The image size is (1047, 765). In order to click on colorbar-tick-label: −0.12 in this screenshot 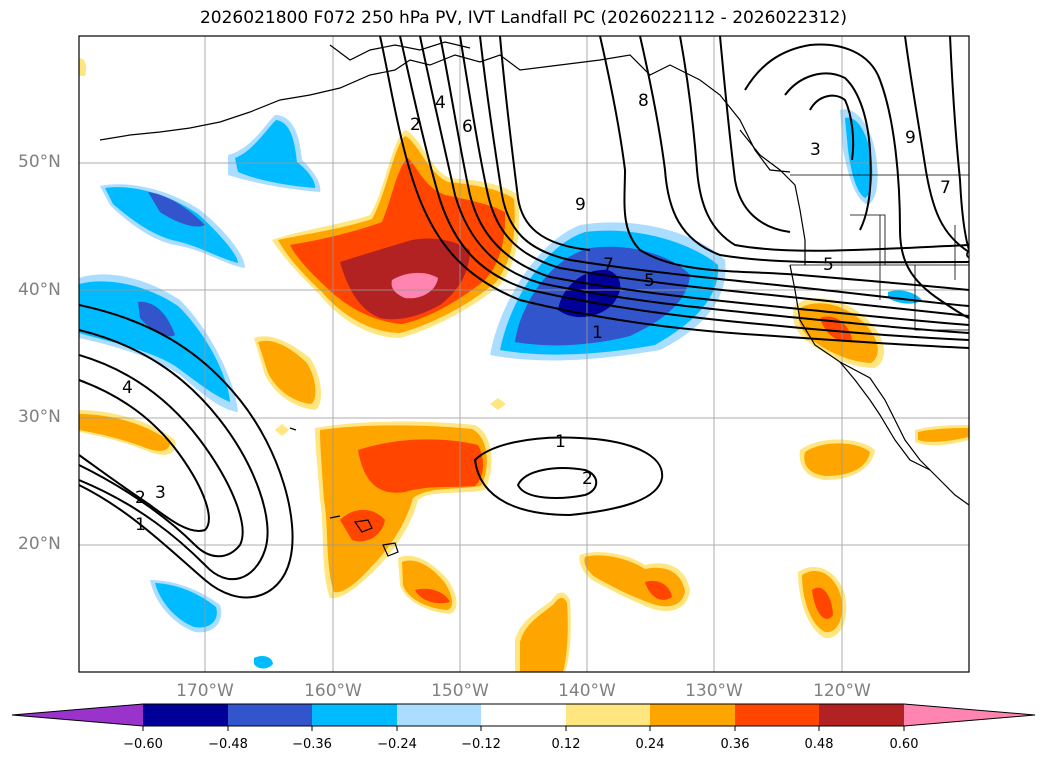, I will do `click(481, 744)`.